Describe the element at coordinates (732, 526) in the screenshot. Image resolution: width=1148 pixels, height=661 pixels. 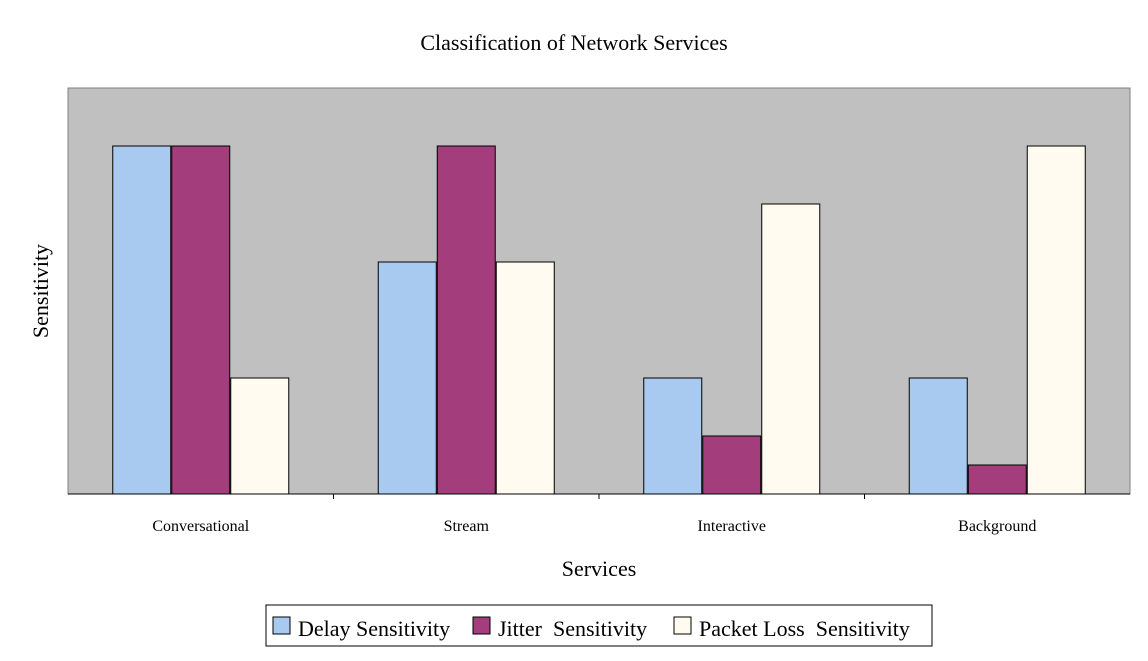
I see `x-tick-label: Interactive` at that location.